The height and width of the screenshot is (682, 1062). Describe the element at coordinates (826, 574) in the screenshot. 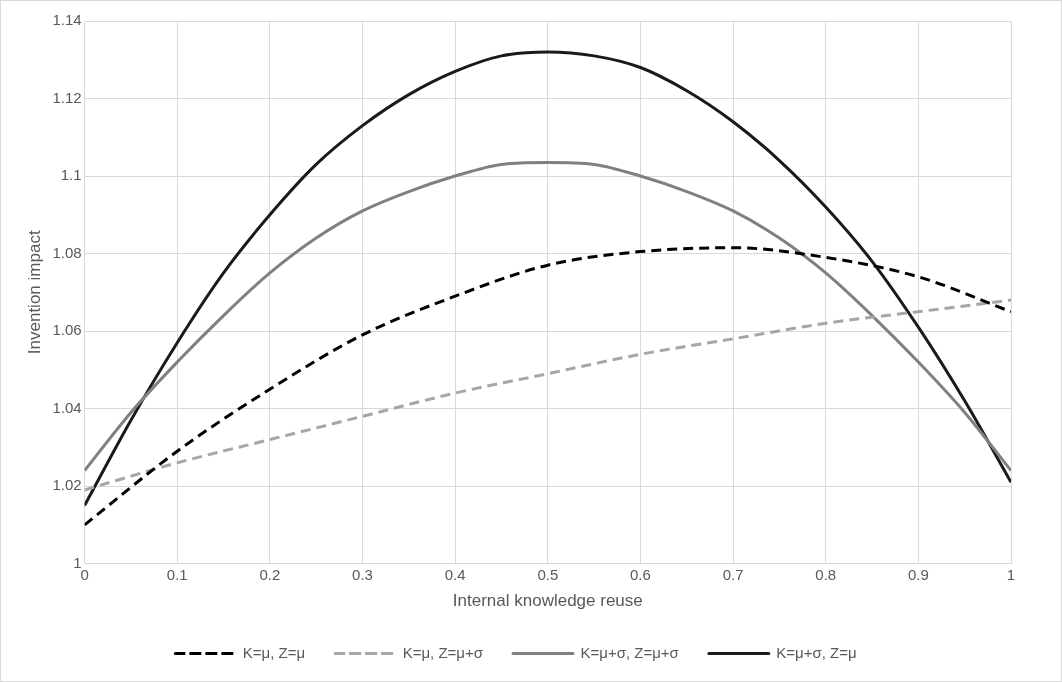

I see `x-tick-label: 0.8` at that location.